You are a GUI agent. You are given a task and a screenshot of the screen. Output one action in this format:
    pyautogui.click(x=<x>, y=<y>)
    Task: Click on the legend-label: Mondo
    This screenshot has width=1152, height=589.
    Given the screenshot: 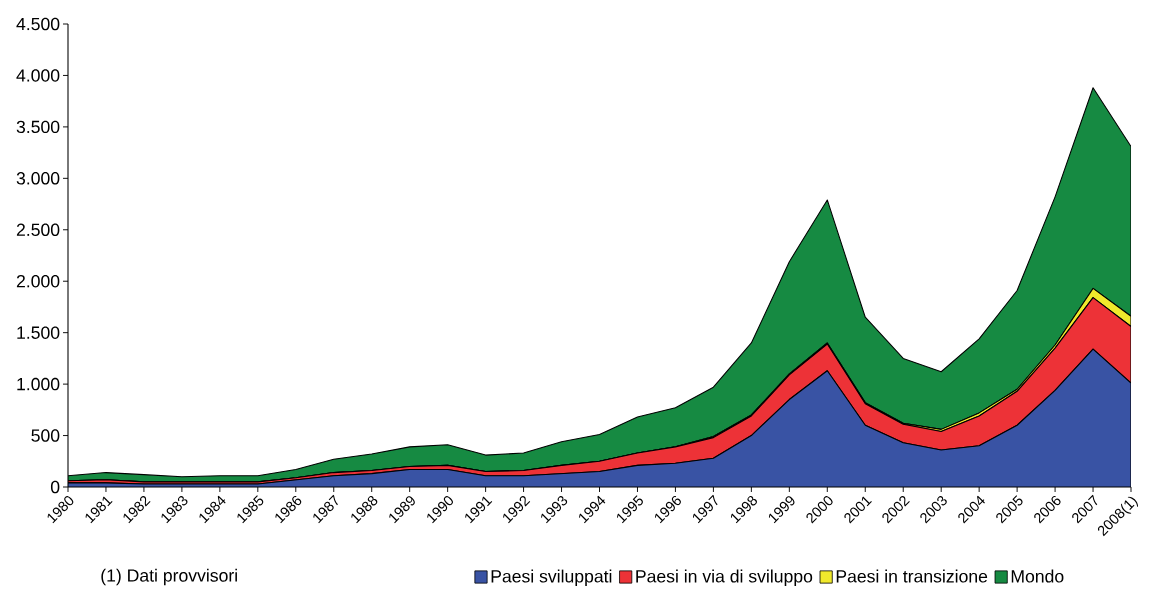 What is the action you would take?
    pyautogui.click(x=1037, y=576)
    